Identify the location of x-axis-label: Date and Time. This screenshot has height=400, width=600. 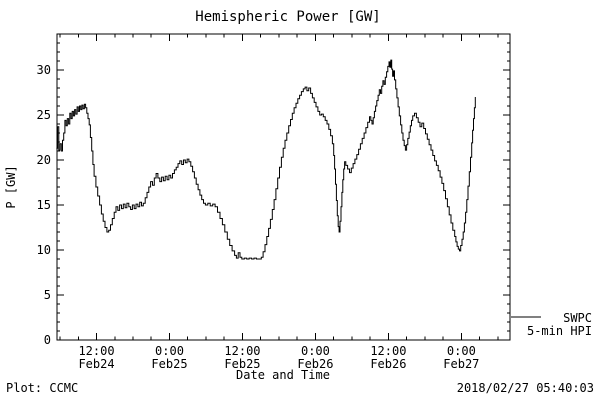
(283, 375).